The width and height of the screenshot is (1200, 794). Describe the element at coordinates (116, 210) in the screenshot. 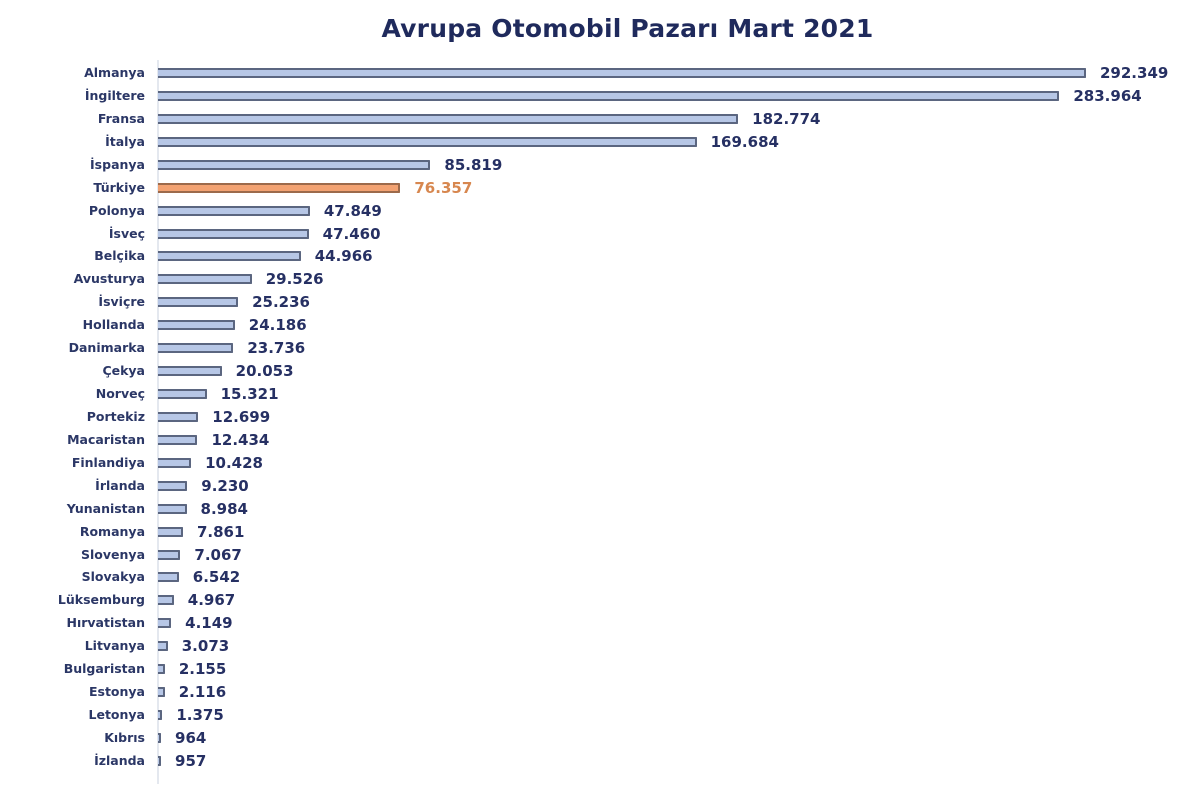

I see `category-label: Polonya` at that location.